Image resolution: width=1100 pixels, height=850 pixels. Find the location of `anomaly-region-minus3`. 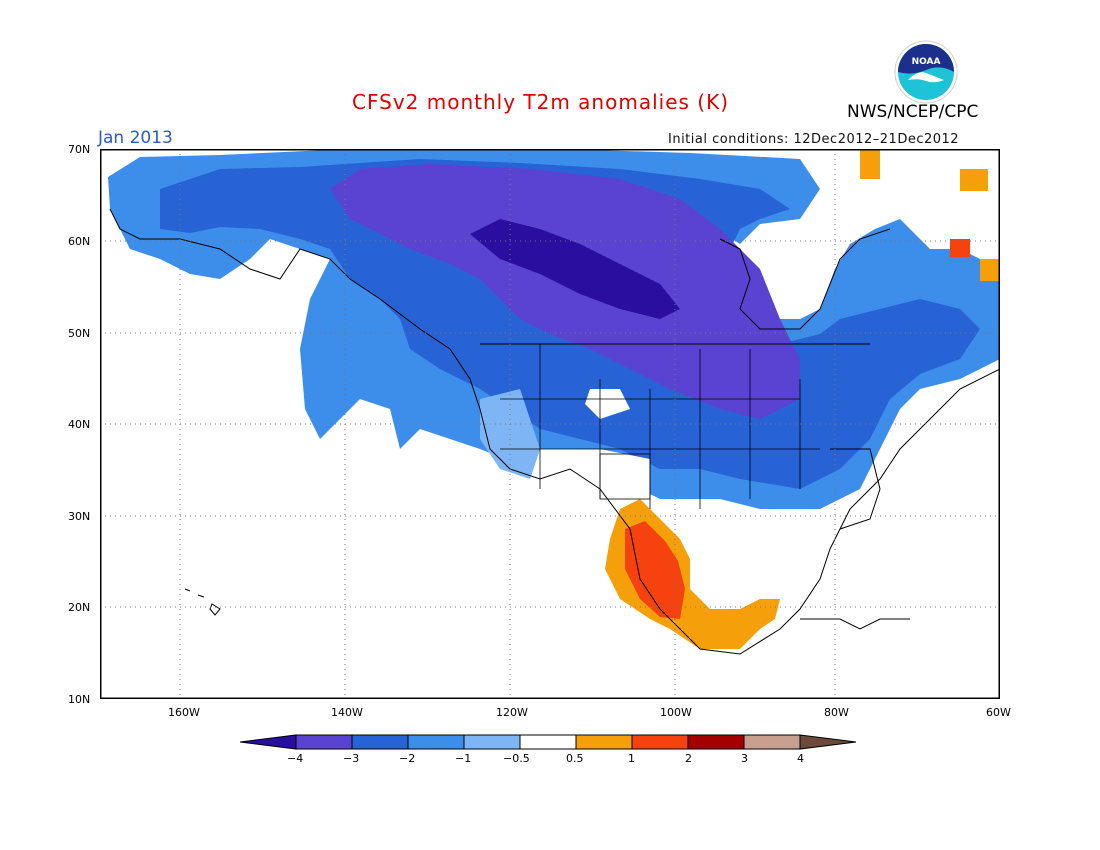

anomaly-region-minus3 is located at coordinates (565, 291).